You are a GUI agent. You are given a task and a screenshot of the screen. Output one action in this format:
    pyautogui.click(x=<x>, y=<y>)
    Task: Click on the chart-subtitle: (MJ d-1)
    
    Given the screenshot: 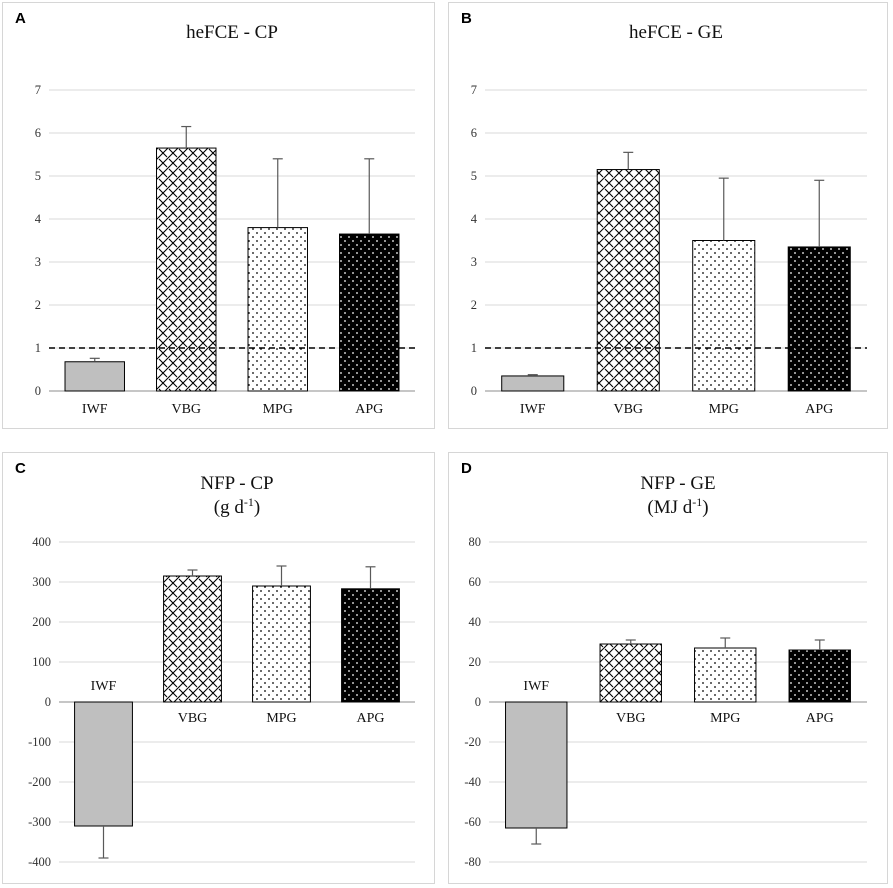 What is the action you would take?
    pyautogui.click(x=677, y=506)
    